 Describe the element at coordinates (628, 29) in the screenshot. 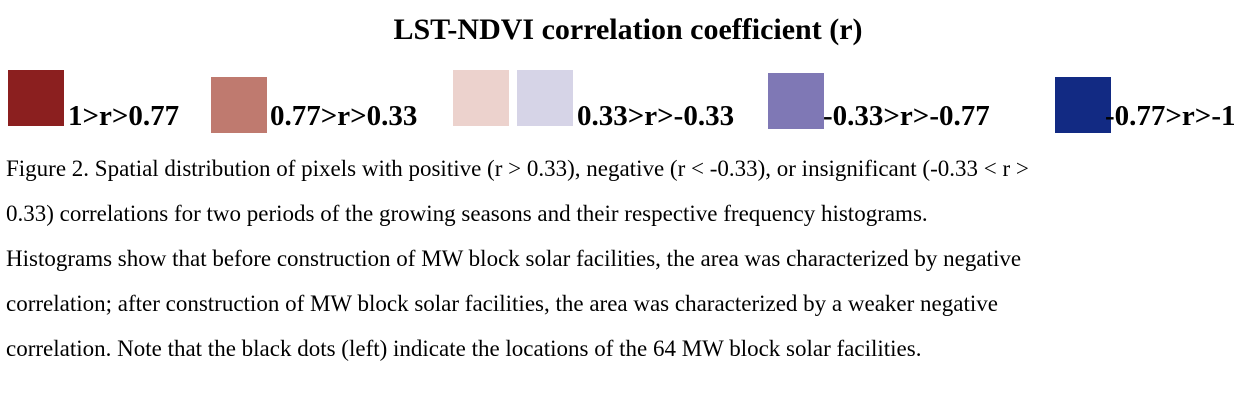

I see `legend-title: LST-NDVI correlation coefficient (r)` at that location.